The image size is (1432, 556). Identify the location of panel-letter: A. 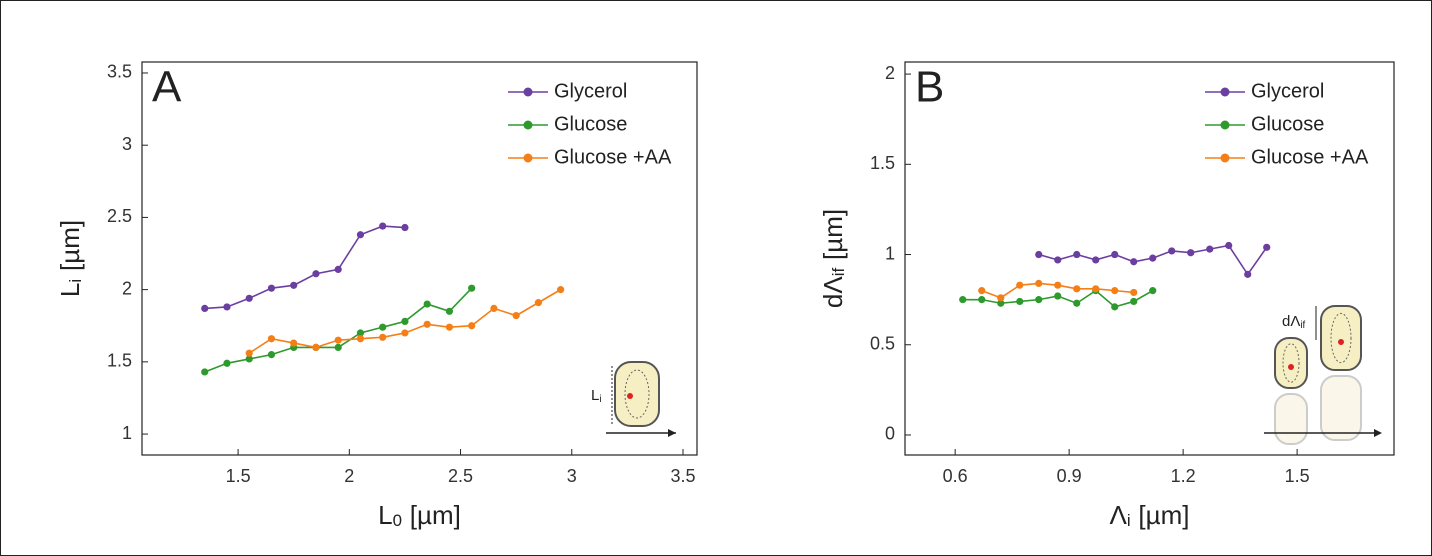
(167, 87).